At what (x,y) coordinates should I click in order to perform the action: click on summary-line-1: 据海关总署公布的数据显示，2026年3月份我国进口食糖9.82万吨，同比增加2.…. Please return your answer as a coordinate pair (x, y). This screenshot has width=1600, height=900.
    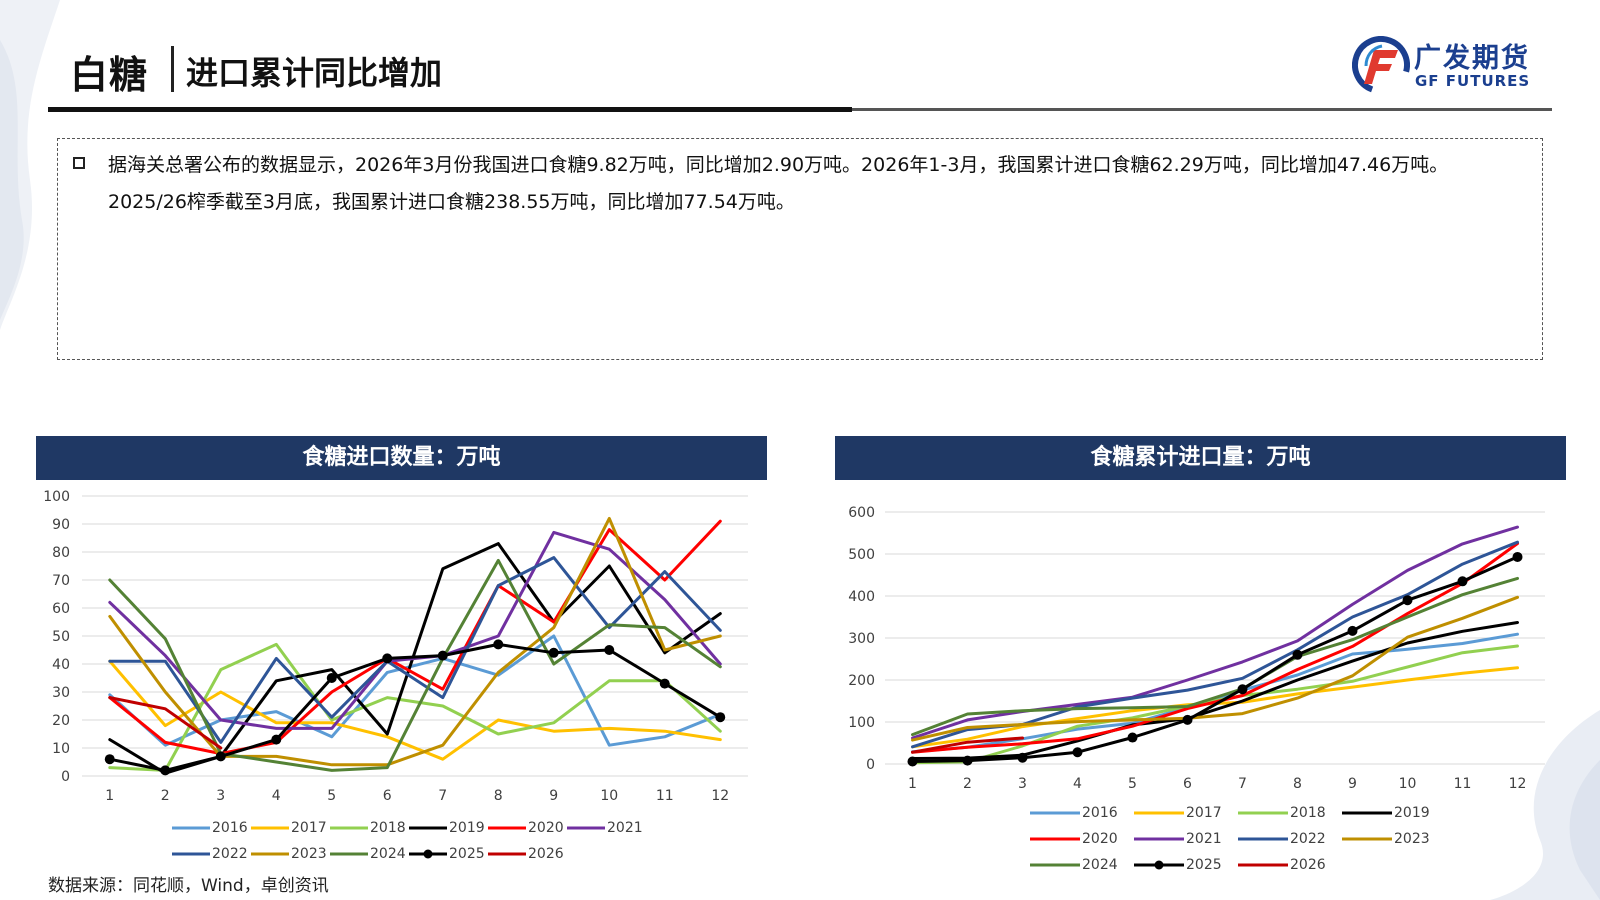
    Looking at the image, I should click on (778, 165).